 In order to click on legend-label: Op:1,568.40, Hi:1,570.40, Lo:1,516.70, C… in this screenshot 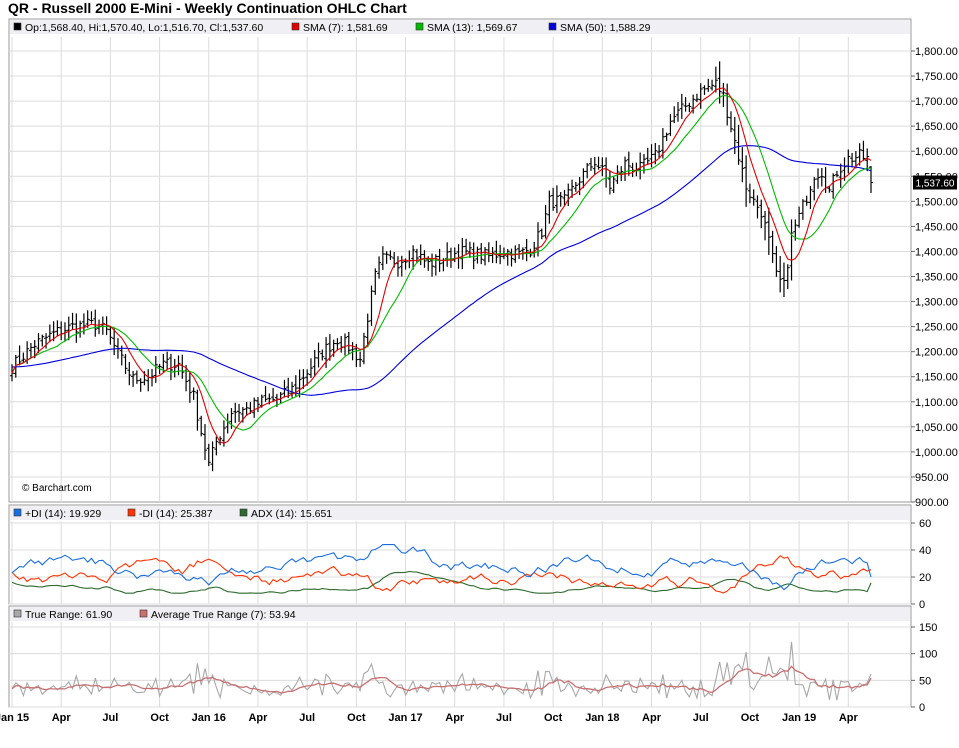, I will do `click(144, 28)`.